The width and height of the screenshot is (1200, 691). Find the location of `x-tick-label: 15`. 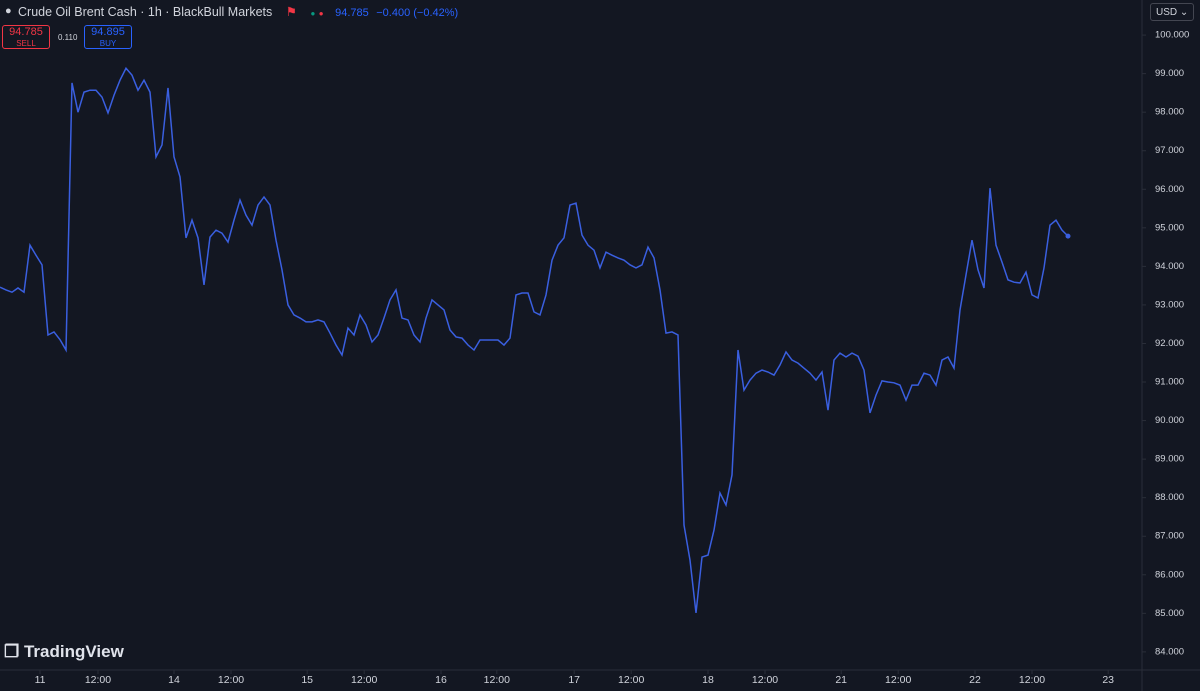

x-tick-label: 15 is located at coordinates (307, 680).